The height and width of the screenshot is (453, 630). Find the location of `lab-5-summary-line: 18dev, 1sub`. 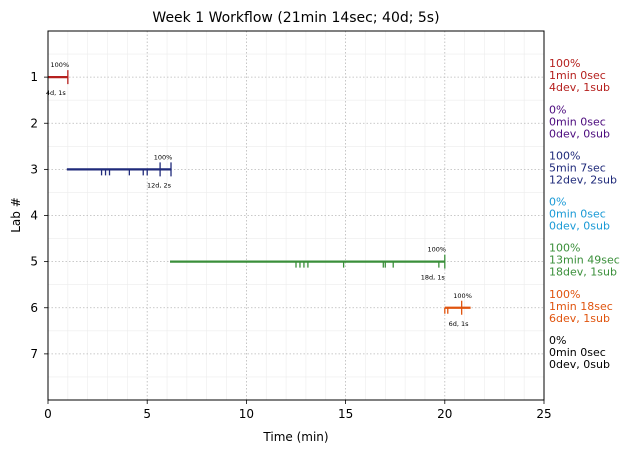

lab-5-summary-line: 18dev, 1sub is located at coordinates (583, 272).